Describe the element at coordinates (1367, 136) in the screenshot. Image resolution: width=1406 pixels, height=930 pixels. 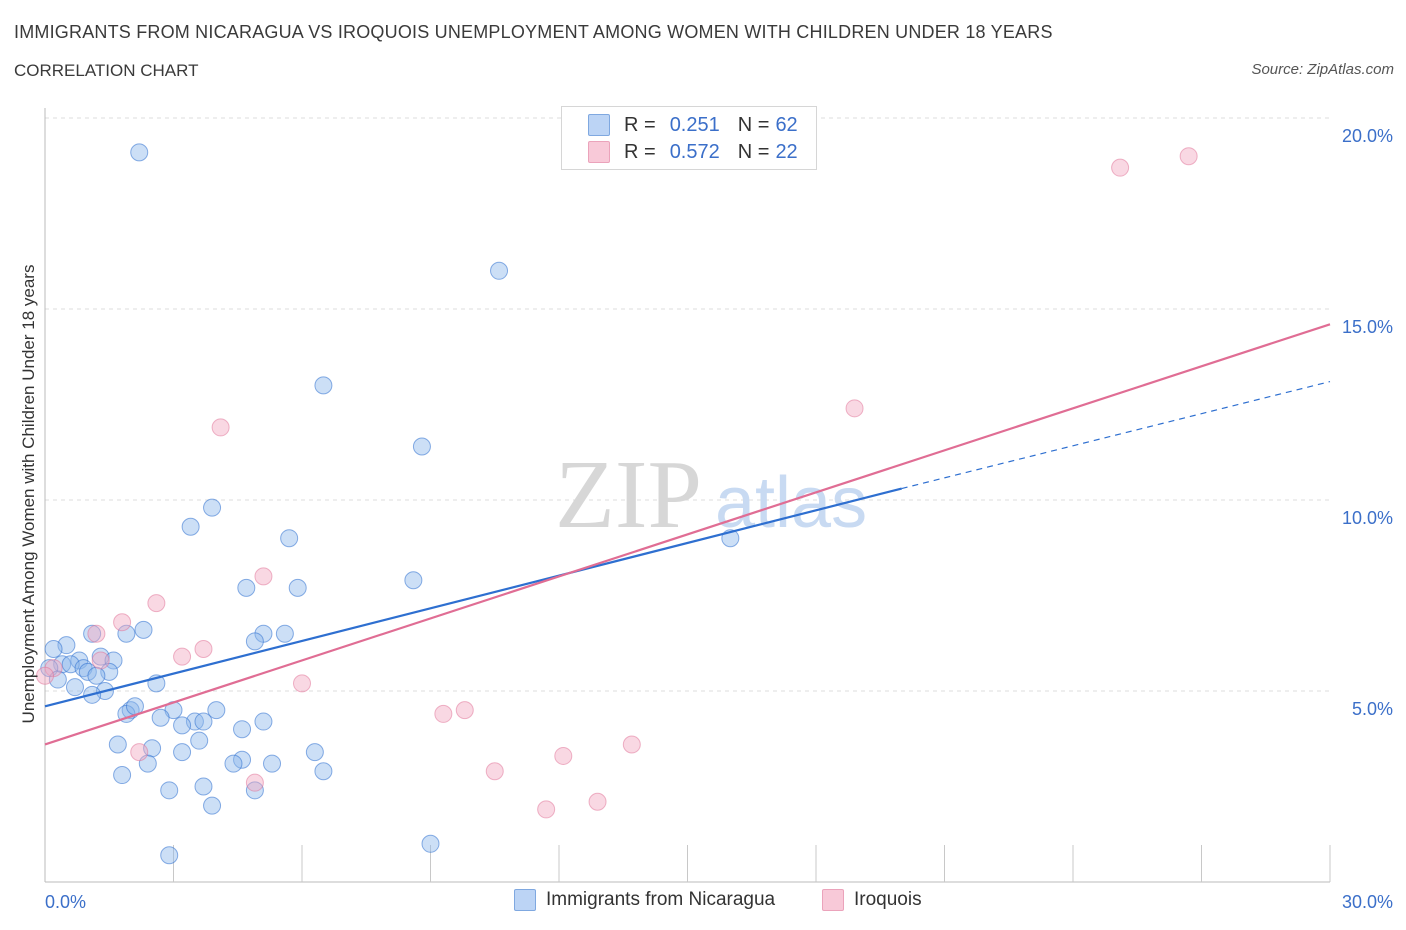
I see `y-tick-label: 20.0%` at that location.